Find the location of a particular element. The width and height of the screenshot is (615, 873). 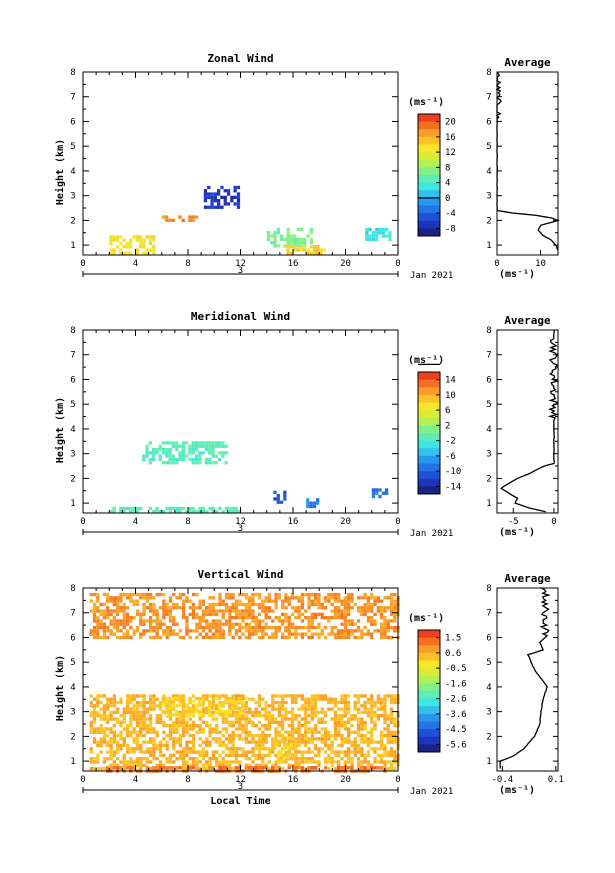

heatmap-cells is located at coordinates (250, 220).